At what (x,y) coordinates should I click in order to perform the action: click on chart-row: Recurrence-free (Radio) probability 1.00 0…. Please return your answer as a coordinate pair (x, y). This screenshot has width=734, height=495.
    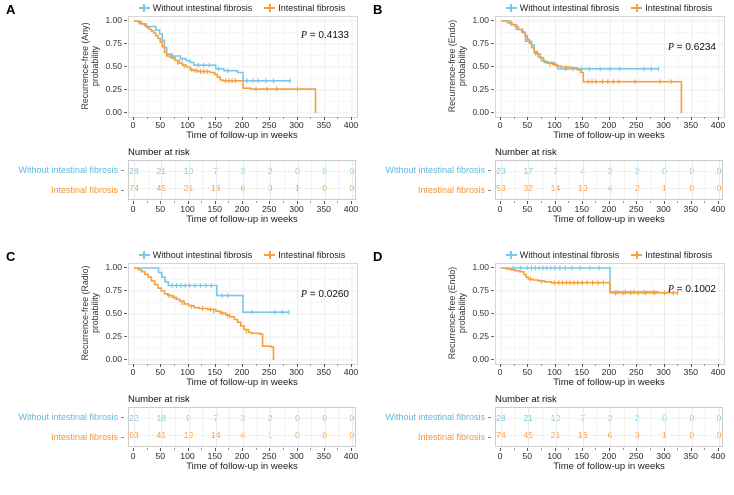
    Looking at the image, I should click on (183, 313).